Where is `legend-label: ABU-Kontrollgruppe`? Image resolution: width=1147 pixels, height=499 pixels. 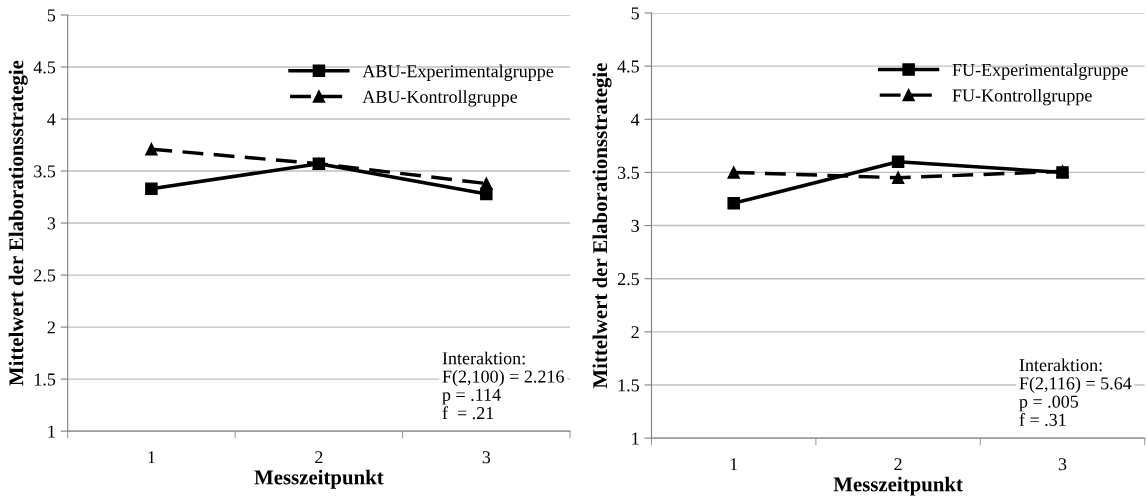 legend-label: ABU-Kontrollgruppe is located at coordinates (440, 98).